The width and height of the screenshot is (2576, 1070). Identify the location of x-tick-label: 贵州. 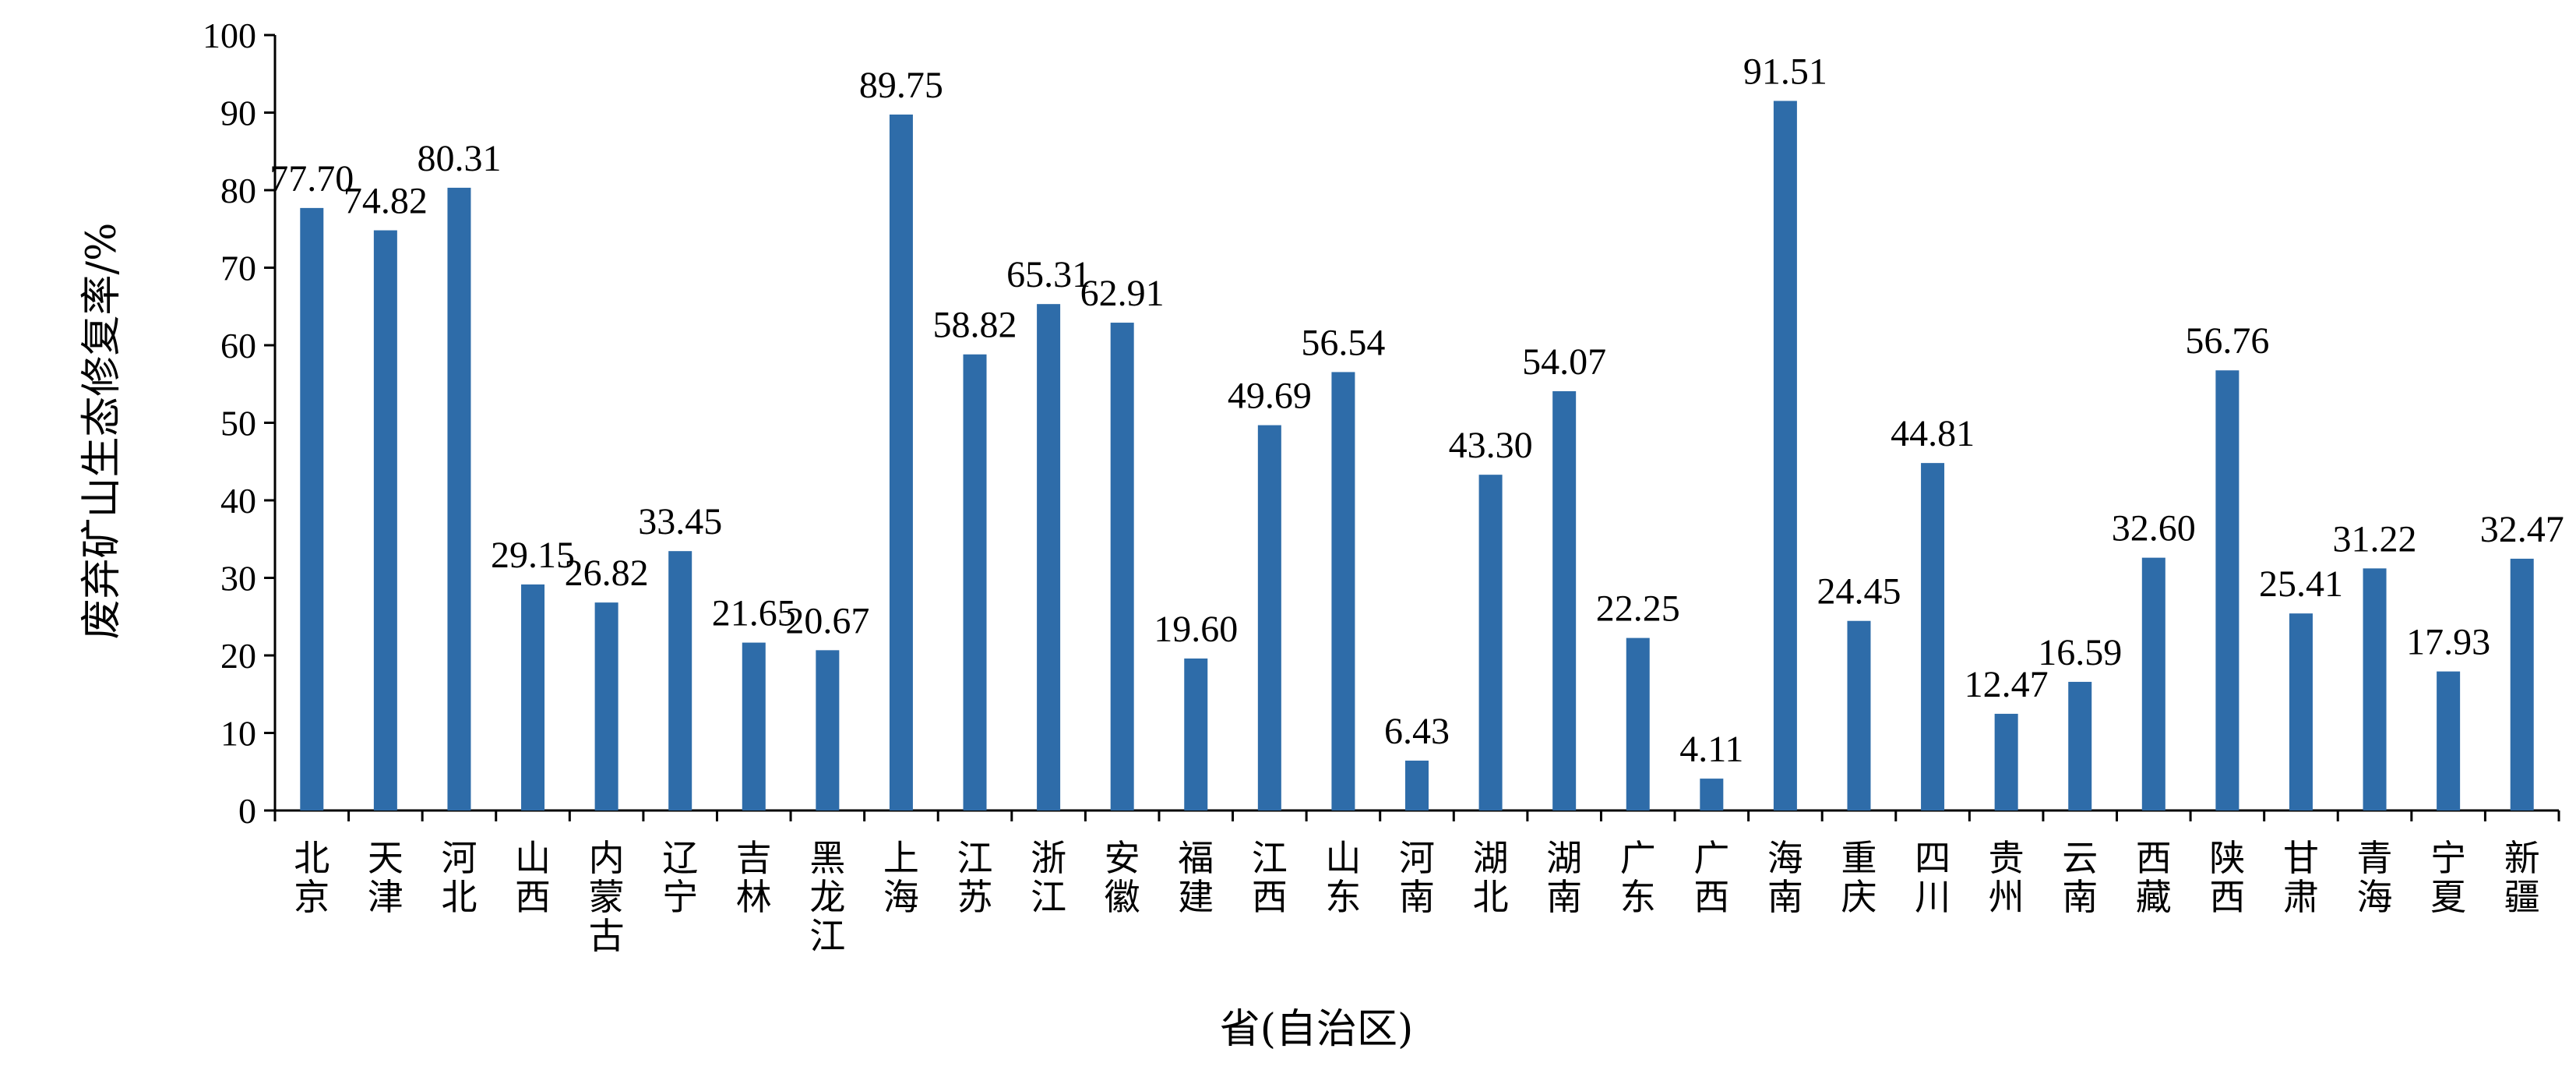
(2007, 877).